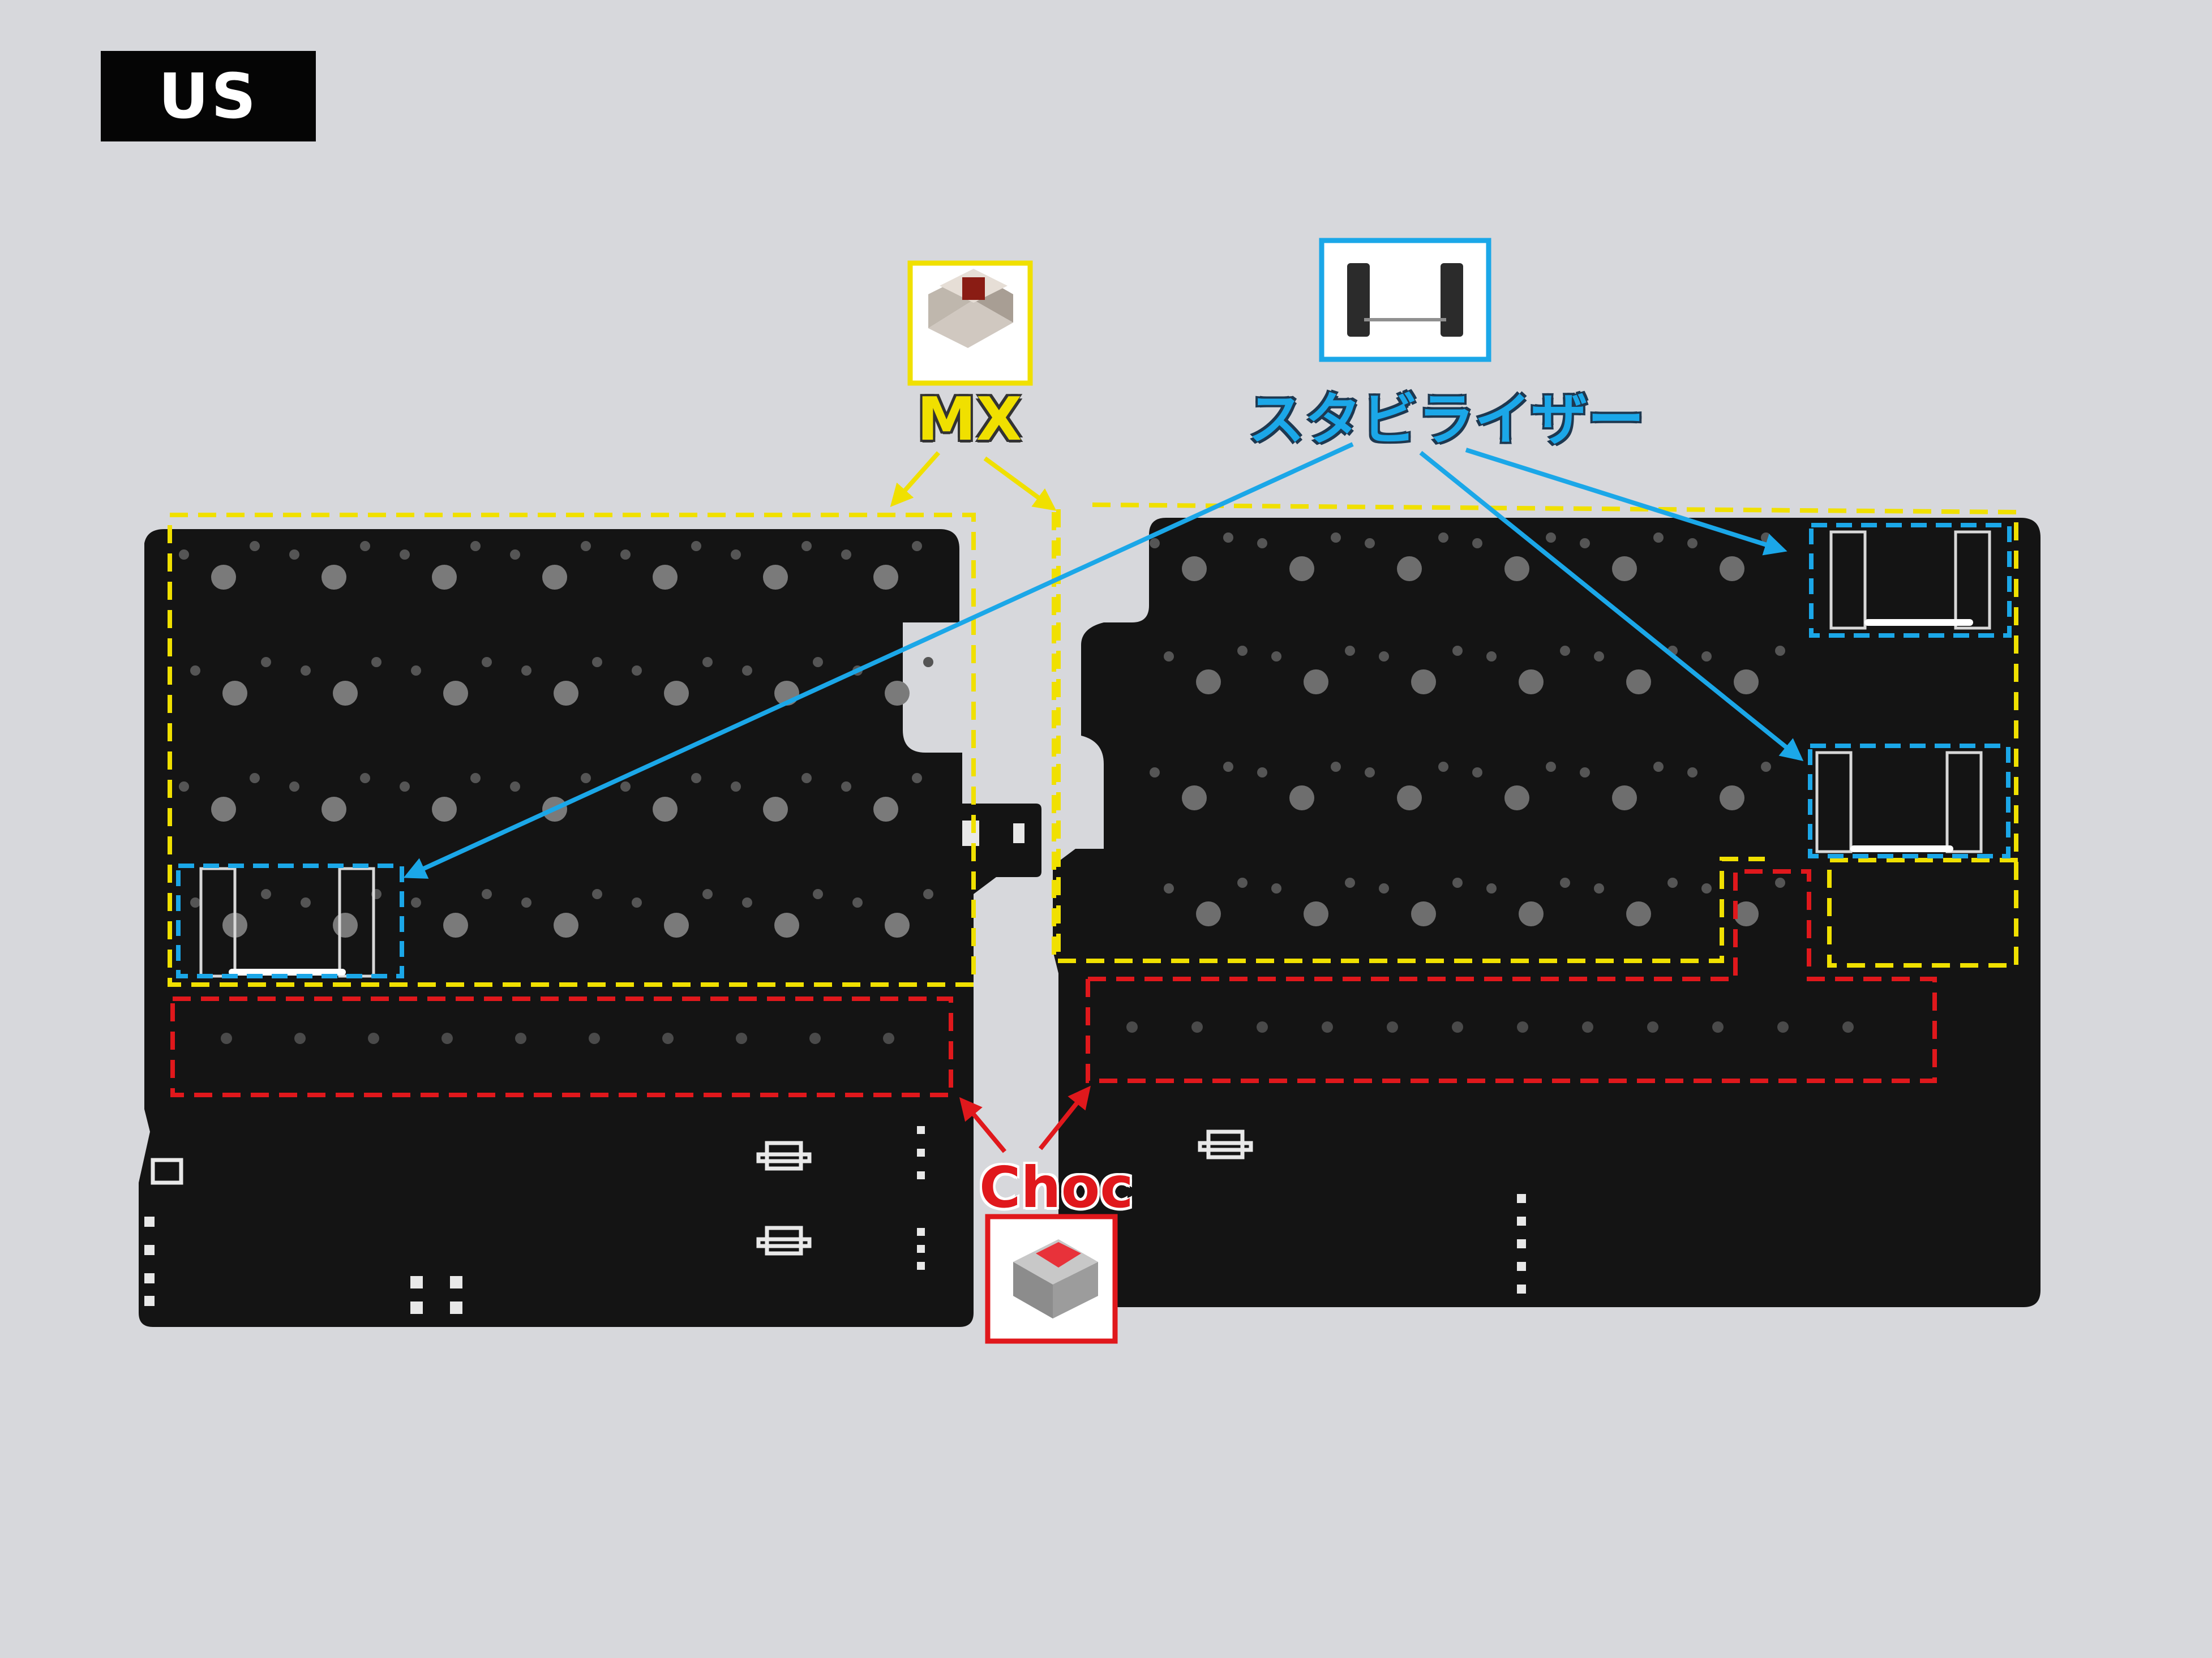  I want to click on left-silkscreen, so click(481, 1198).